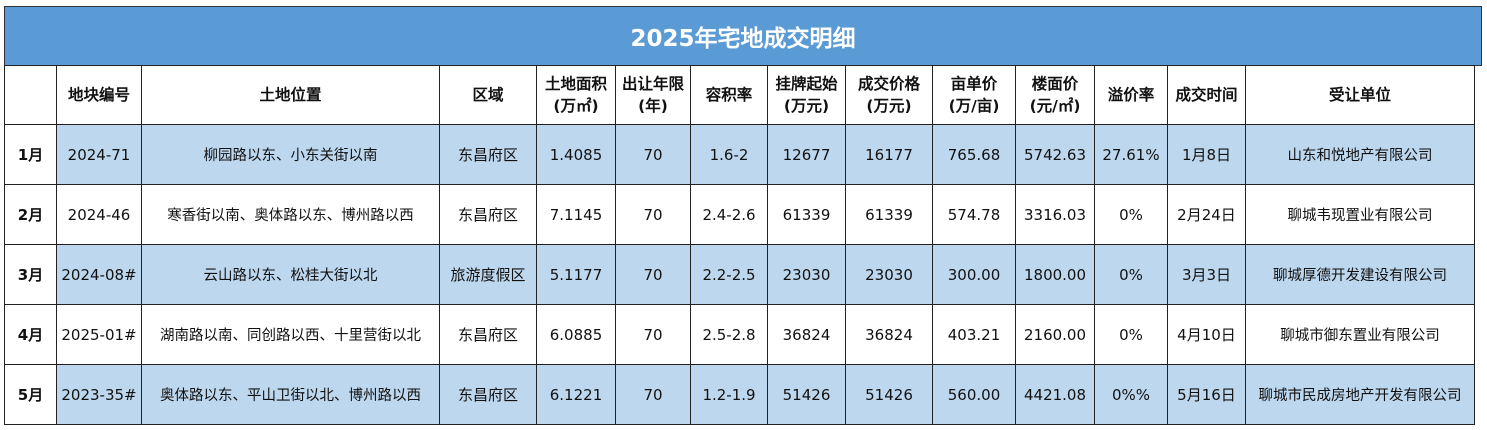 This screenshot has height=430, width=1487. What do you see at coordinates (806, 214) in the screenshot?
I see `start-price-cell: 61339` at bounding box center [806, 214].